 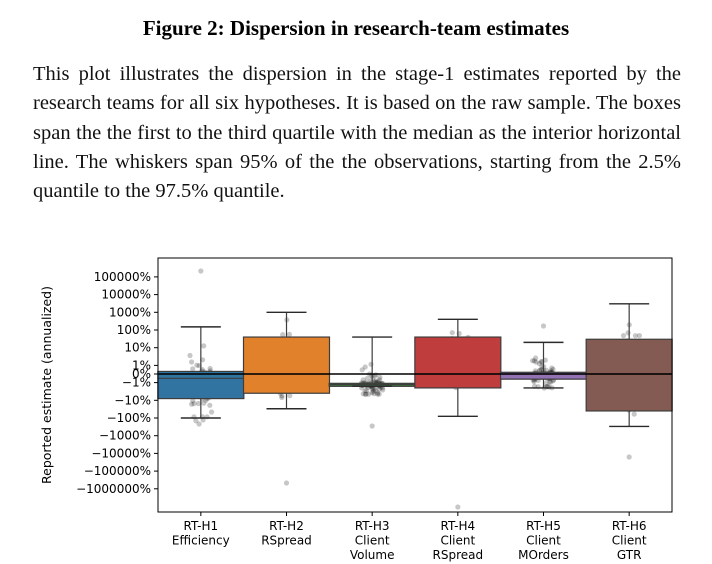 I want to click on y-tick-label: 0%, so click(x=141, y=374).